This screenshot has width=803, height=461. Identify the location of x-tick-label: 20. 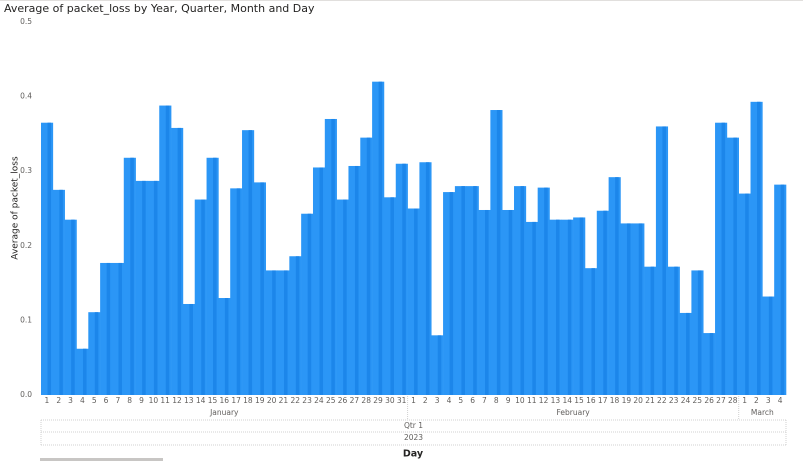
(638, 400).